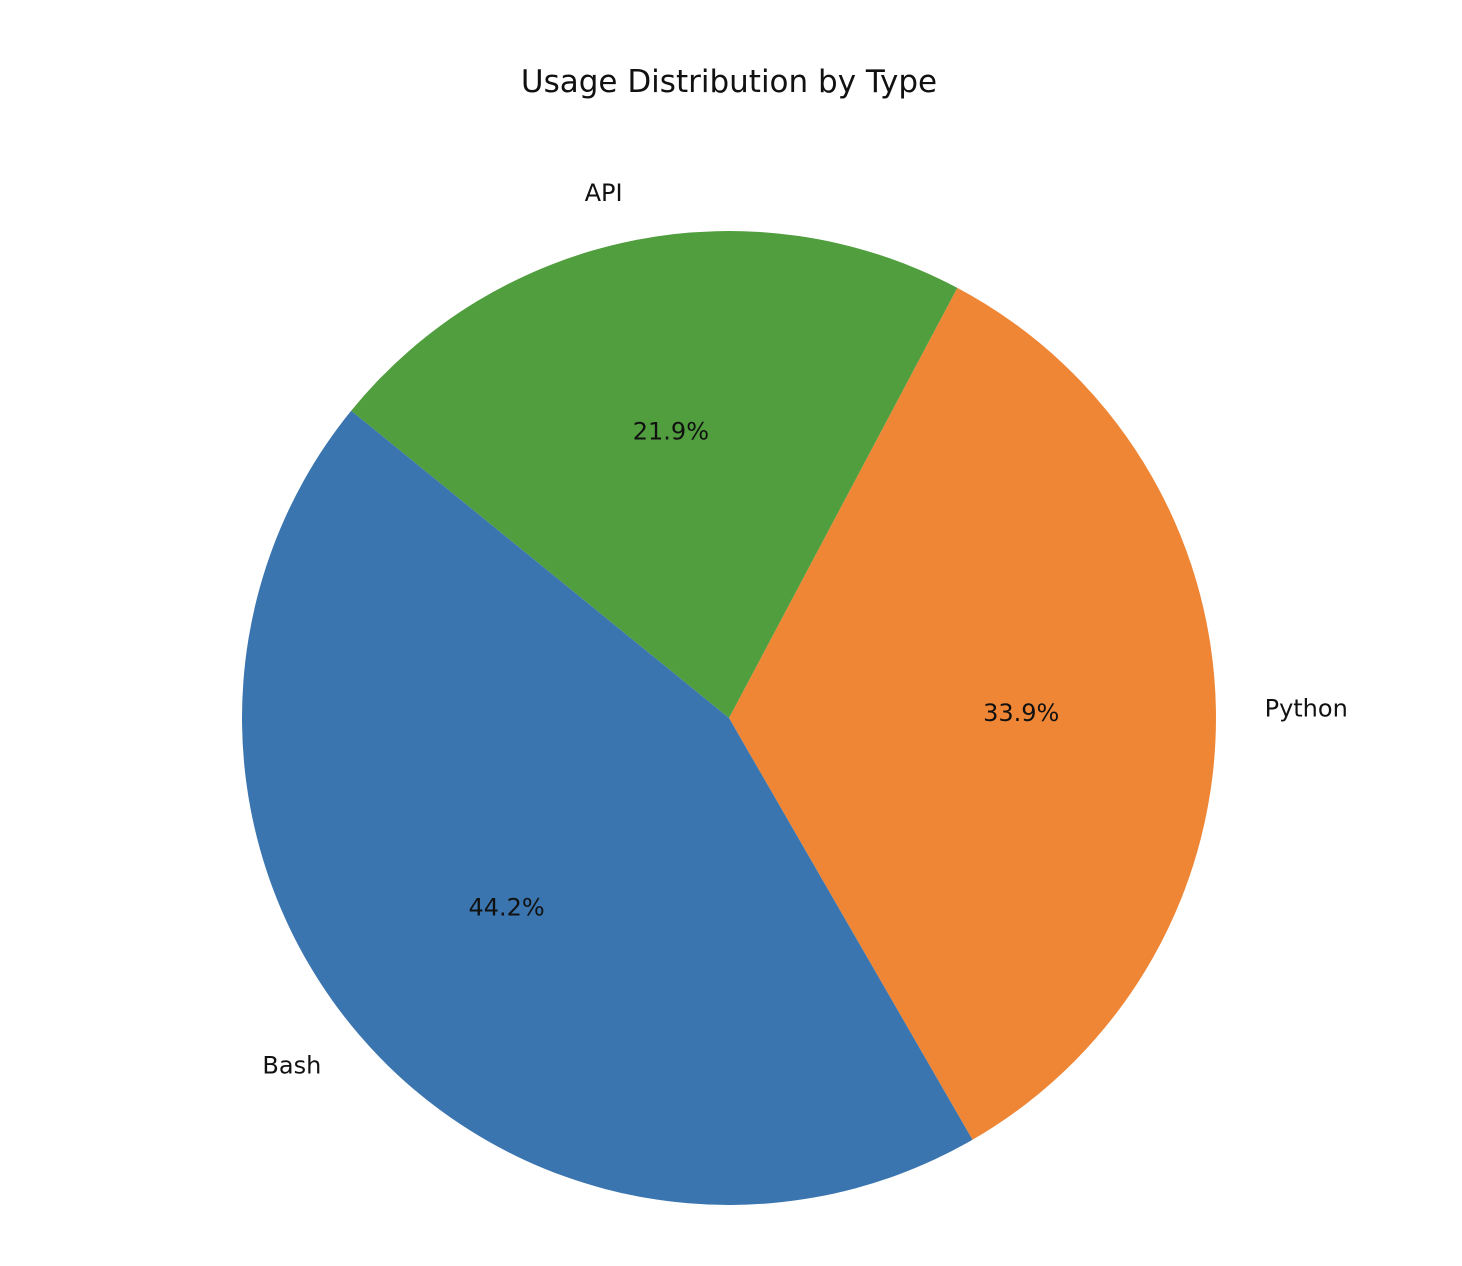  What do you see at coordinates (671, 432) in the screenshot?
I see `pct-label-api: 21.9%` at bounding box center [671, 432].